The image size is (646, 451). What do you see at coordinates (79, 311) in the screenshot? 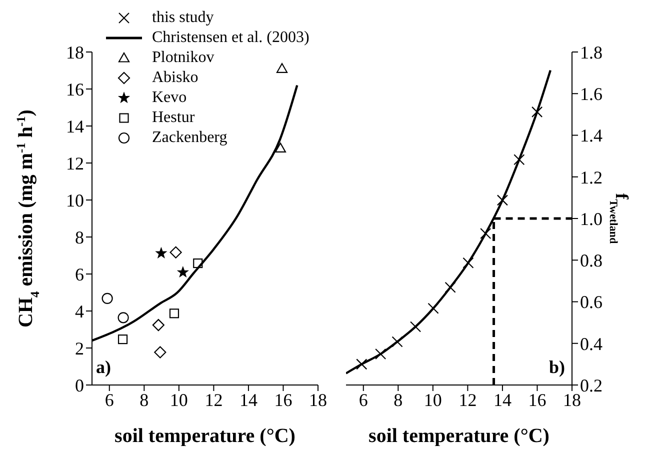
I see `y-tick-label: 4` at bounding box center [79, 311].